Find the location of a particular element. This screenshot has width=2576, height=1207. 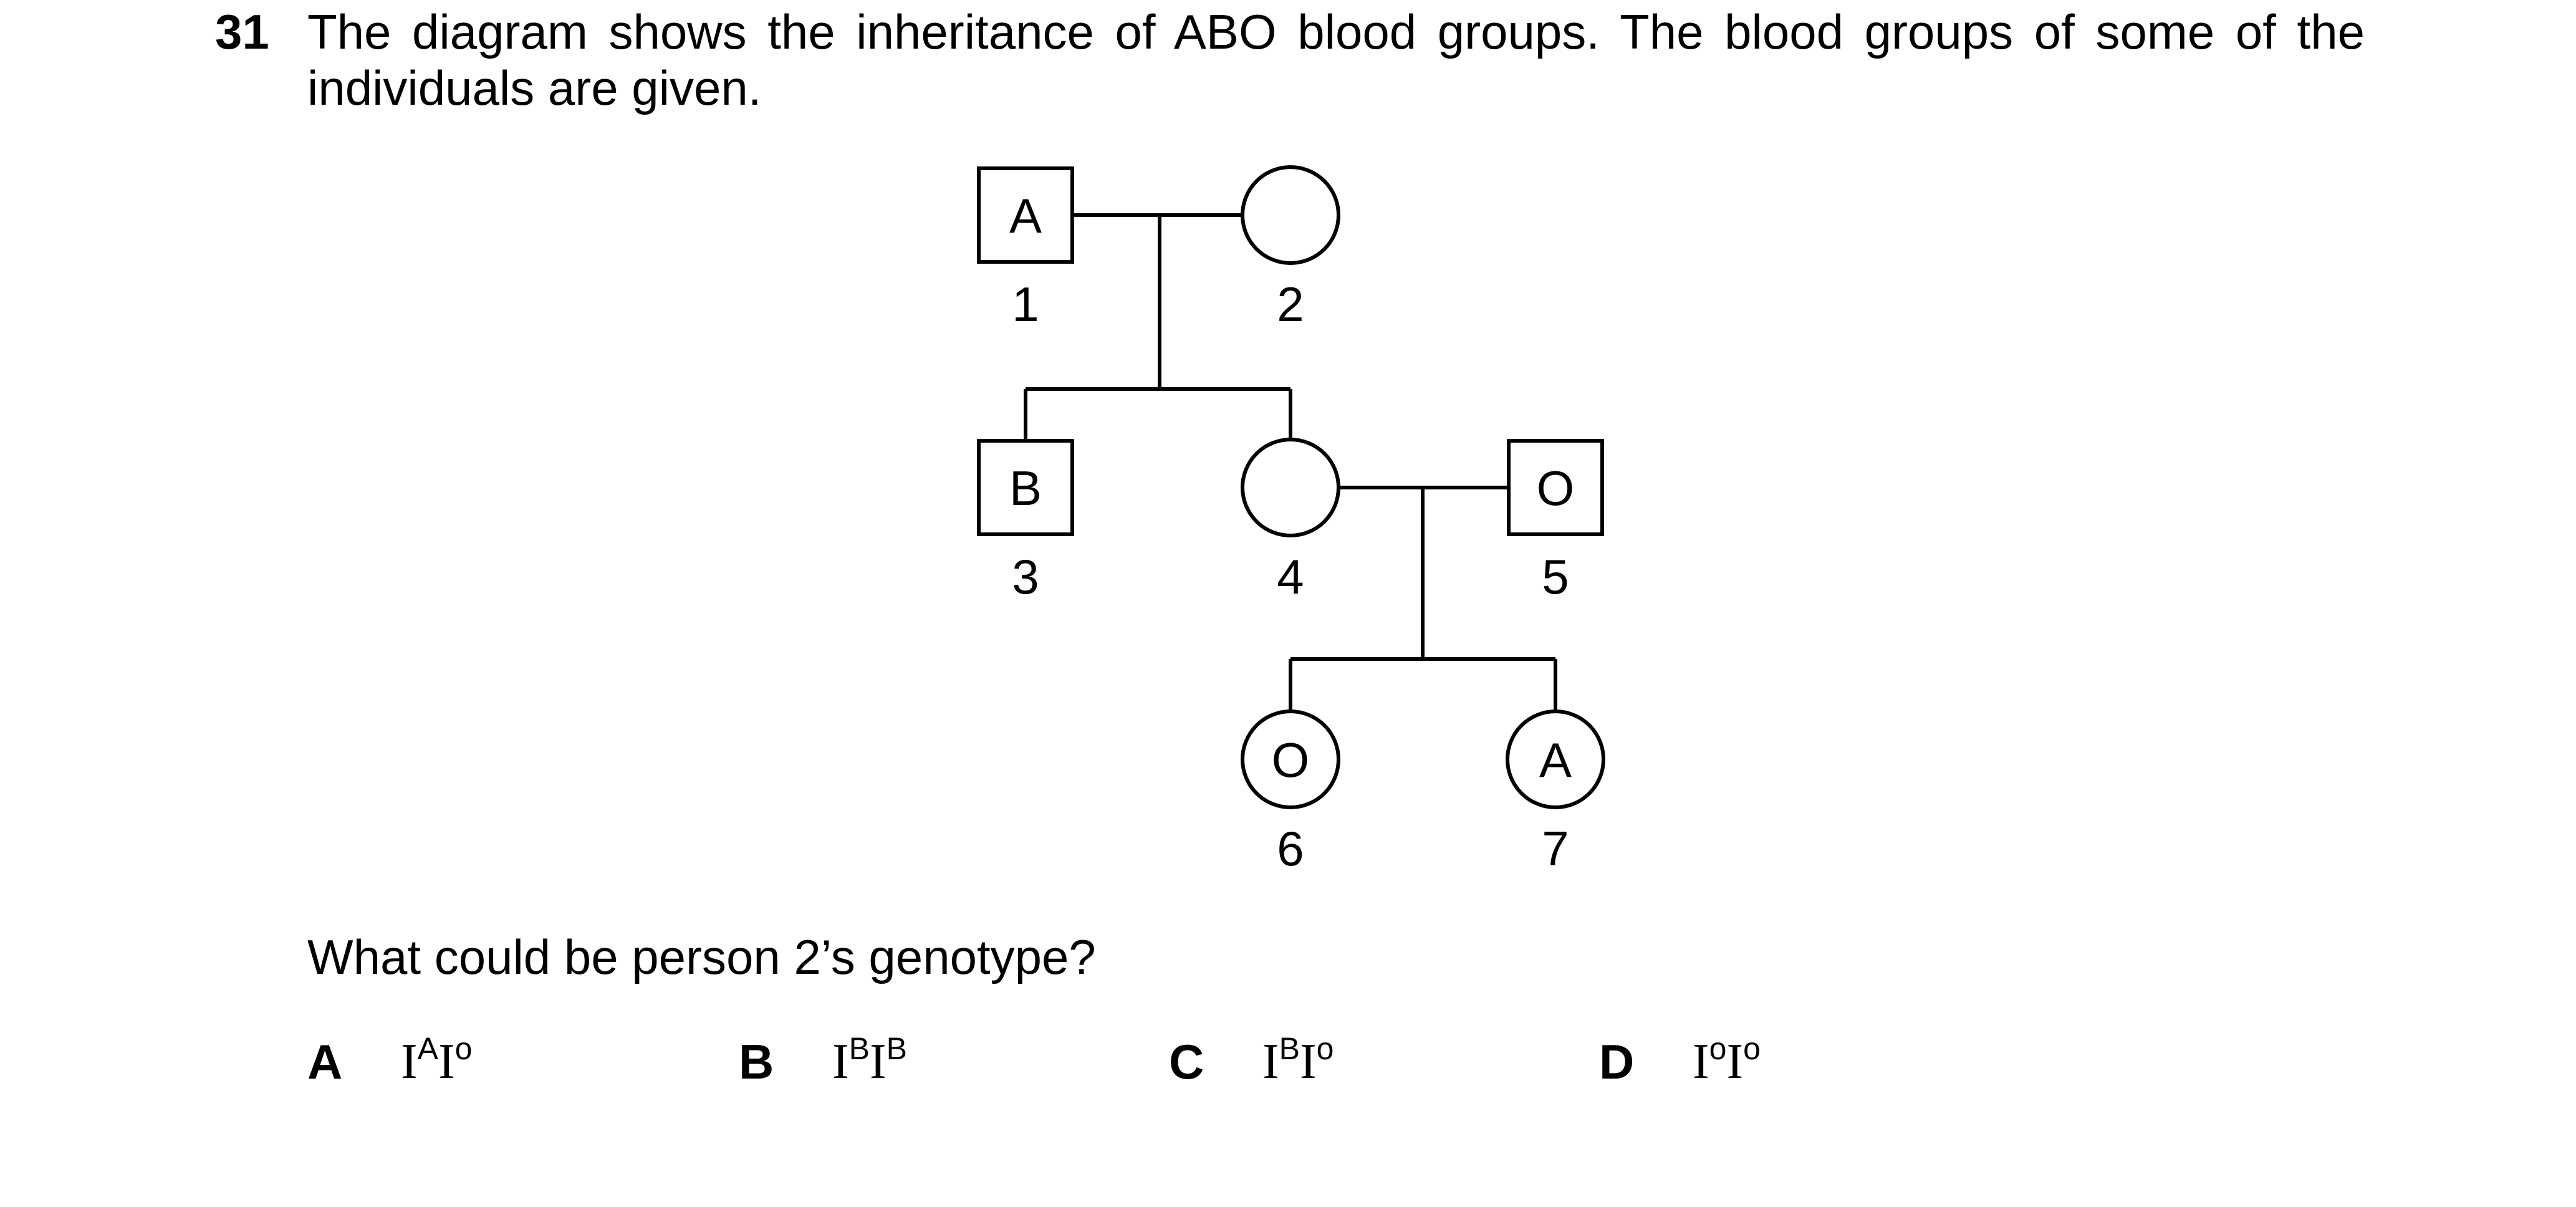

option-genotype: IBIo is located at coordinates (1298, 1061).